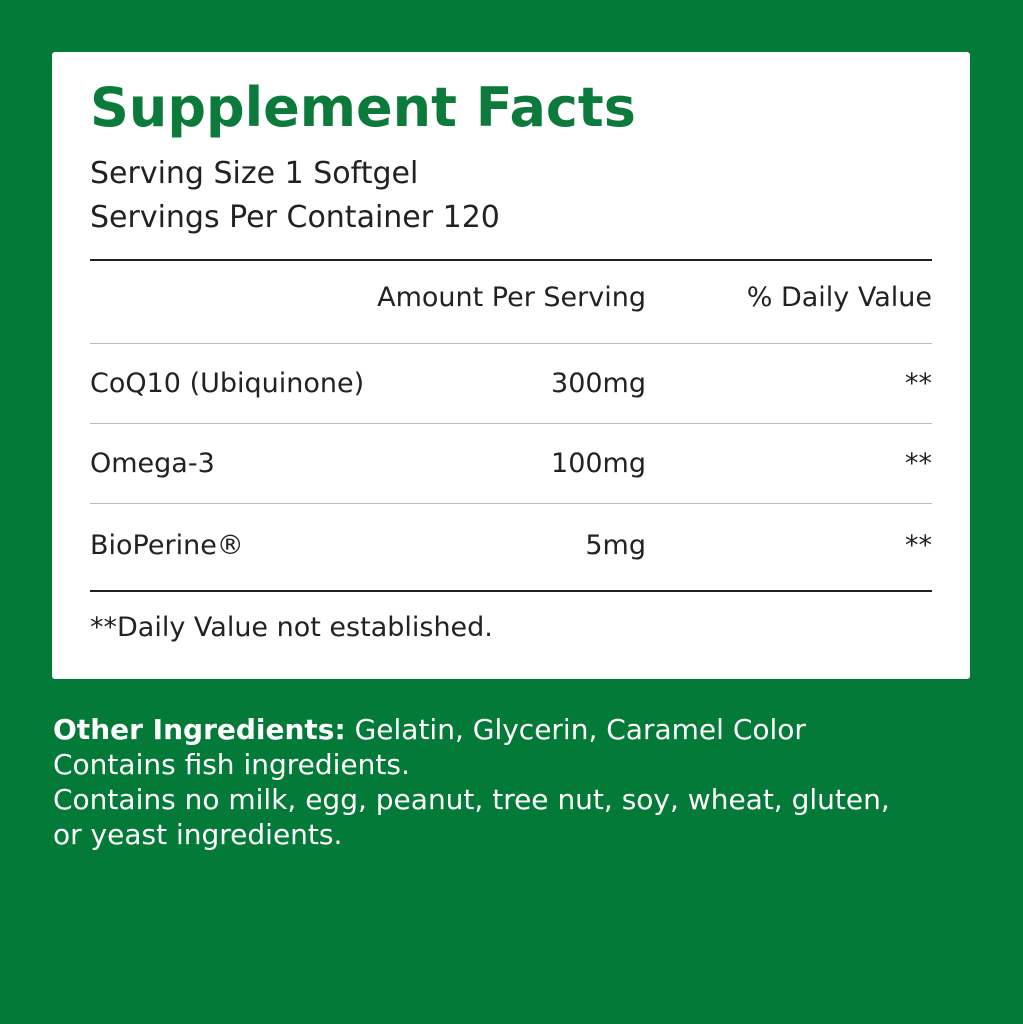  What do you see at coordinates (575, 729) in the screenshot?
I see `other-ingredients-list: Gelatin, Glycerin, Caramel Color` at bounding box center [575, 729].